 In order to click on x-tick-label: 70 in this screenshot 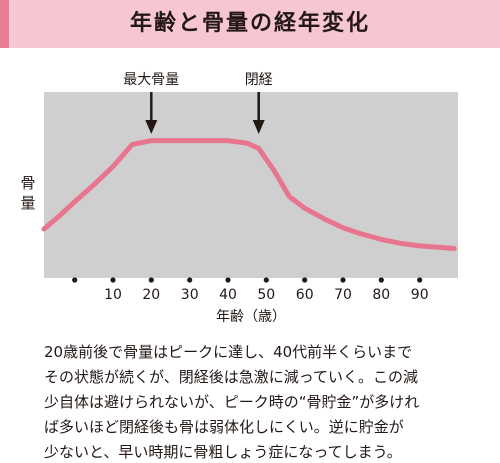, I will do `click(343, 295)`.